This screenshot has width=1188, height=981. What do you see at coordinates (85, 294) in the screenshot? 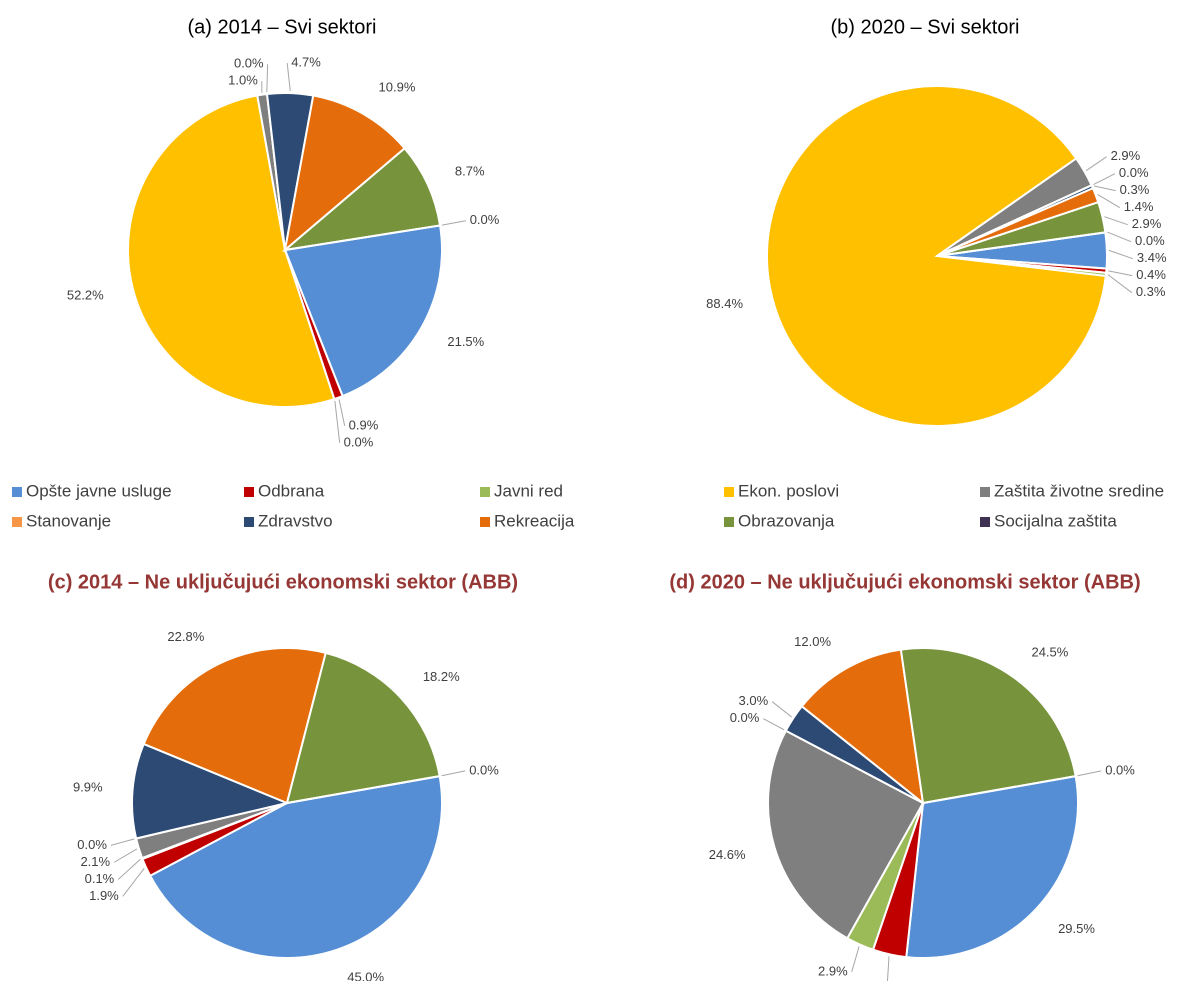
I see `value-label: 52.2%` at bounding box center [85, 294].